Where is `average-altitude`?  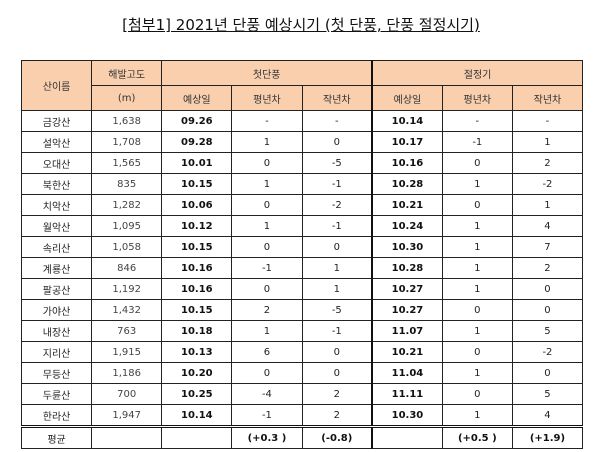
average-altitude is located at coordinates (127, 437).